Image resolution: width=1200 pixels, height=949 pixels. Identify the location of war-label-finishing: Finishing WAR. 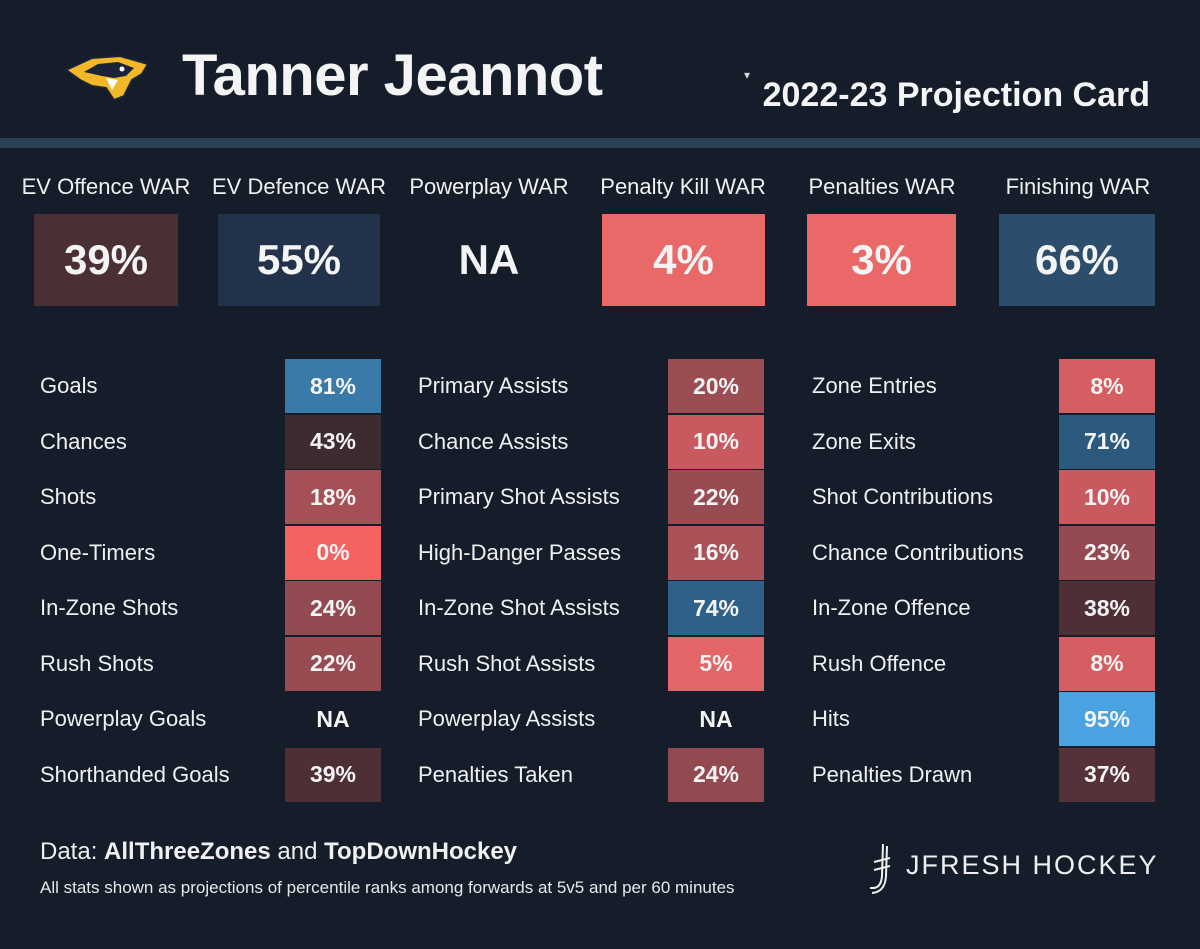
(1078, 186).